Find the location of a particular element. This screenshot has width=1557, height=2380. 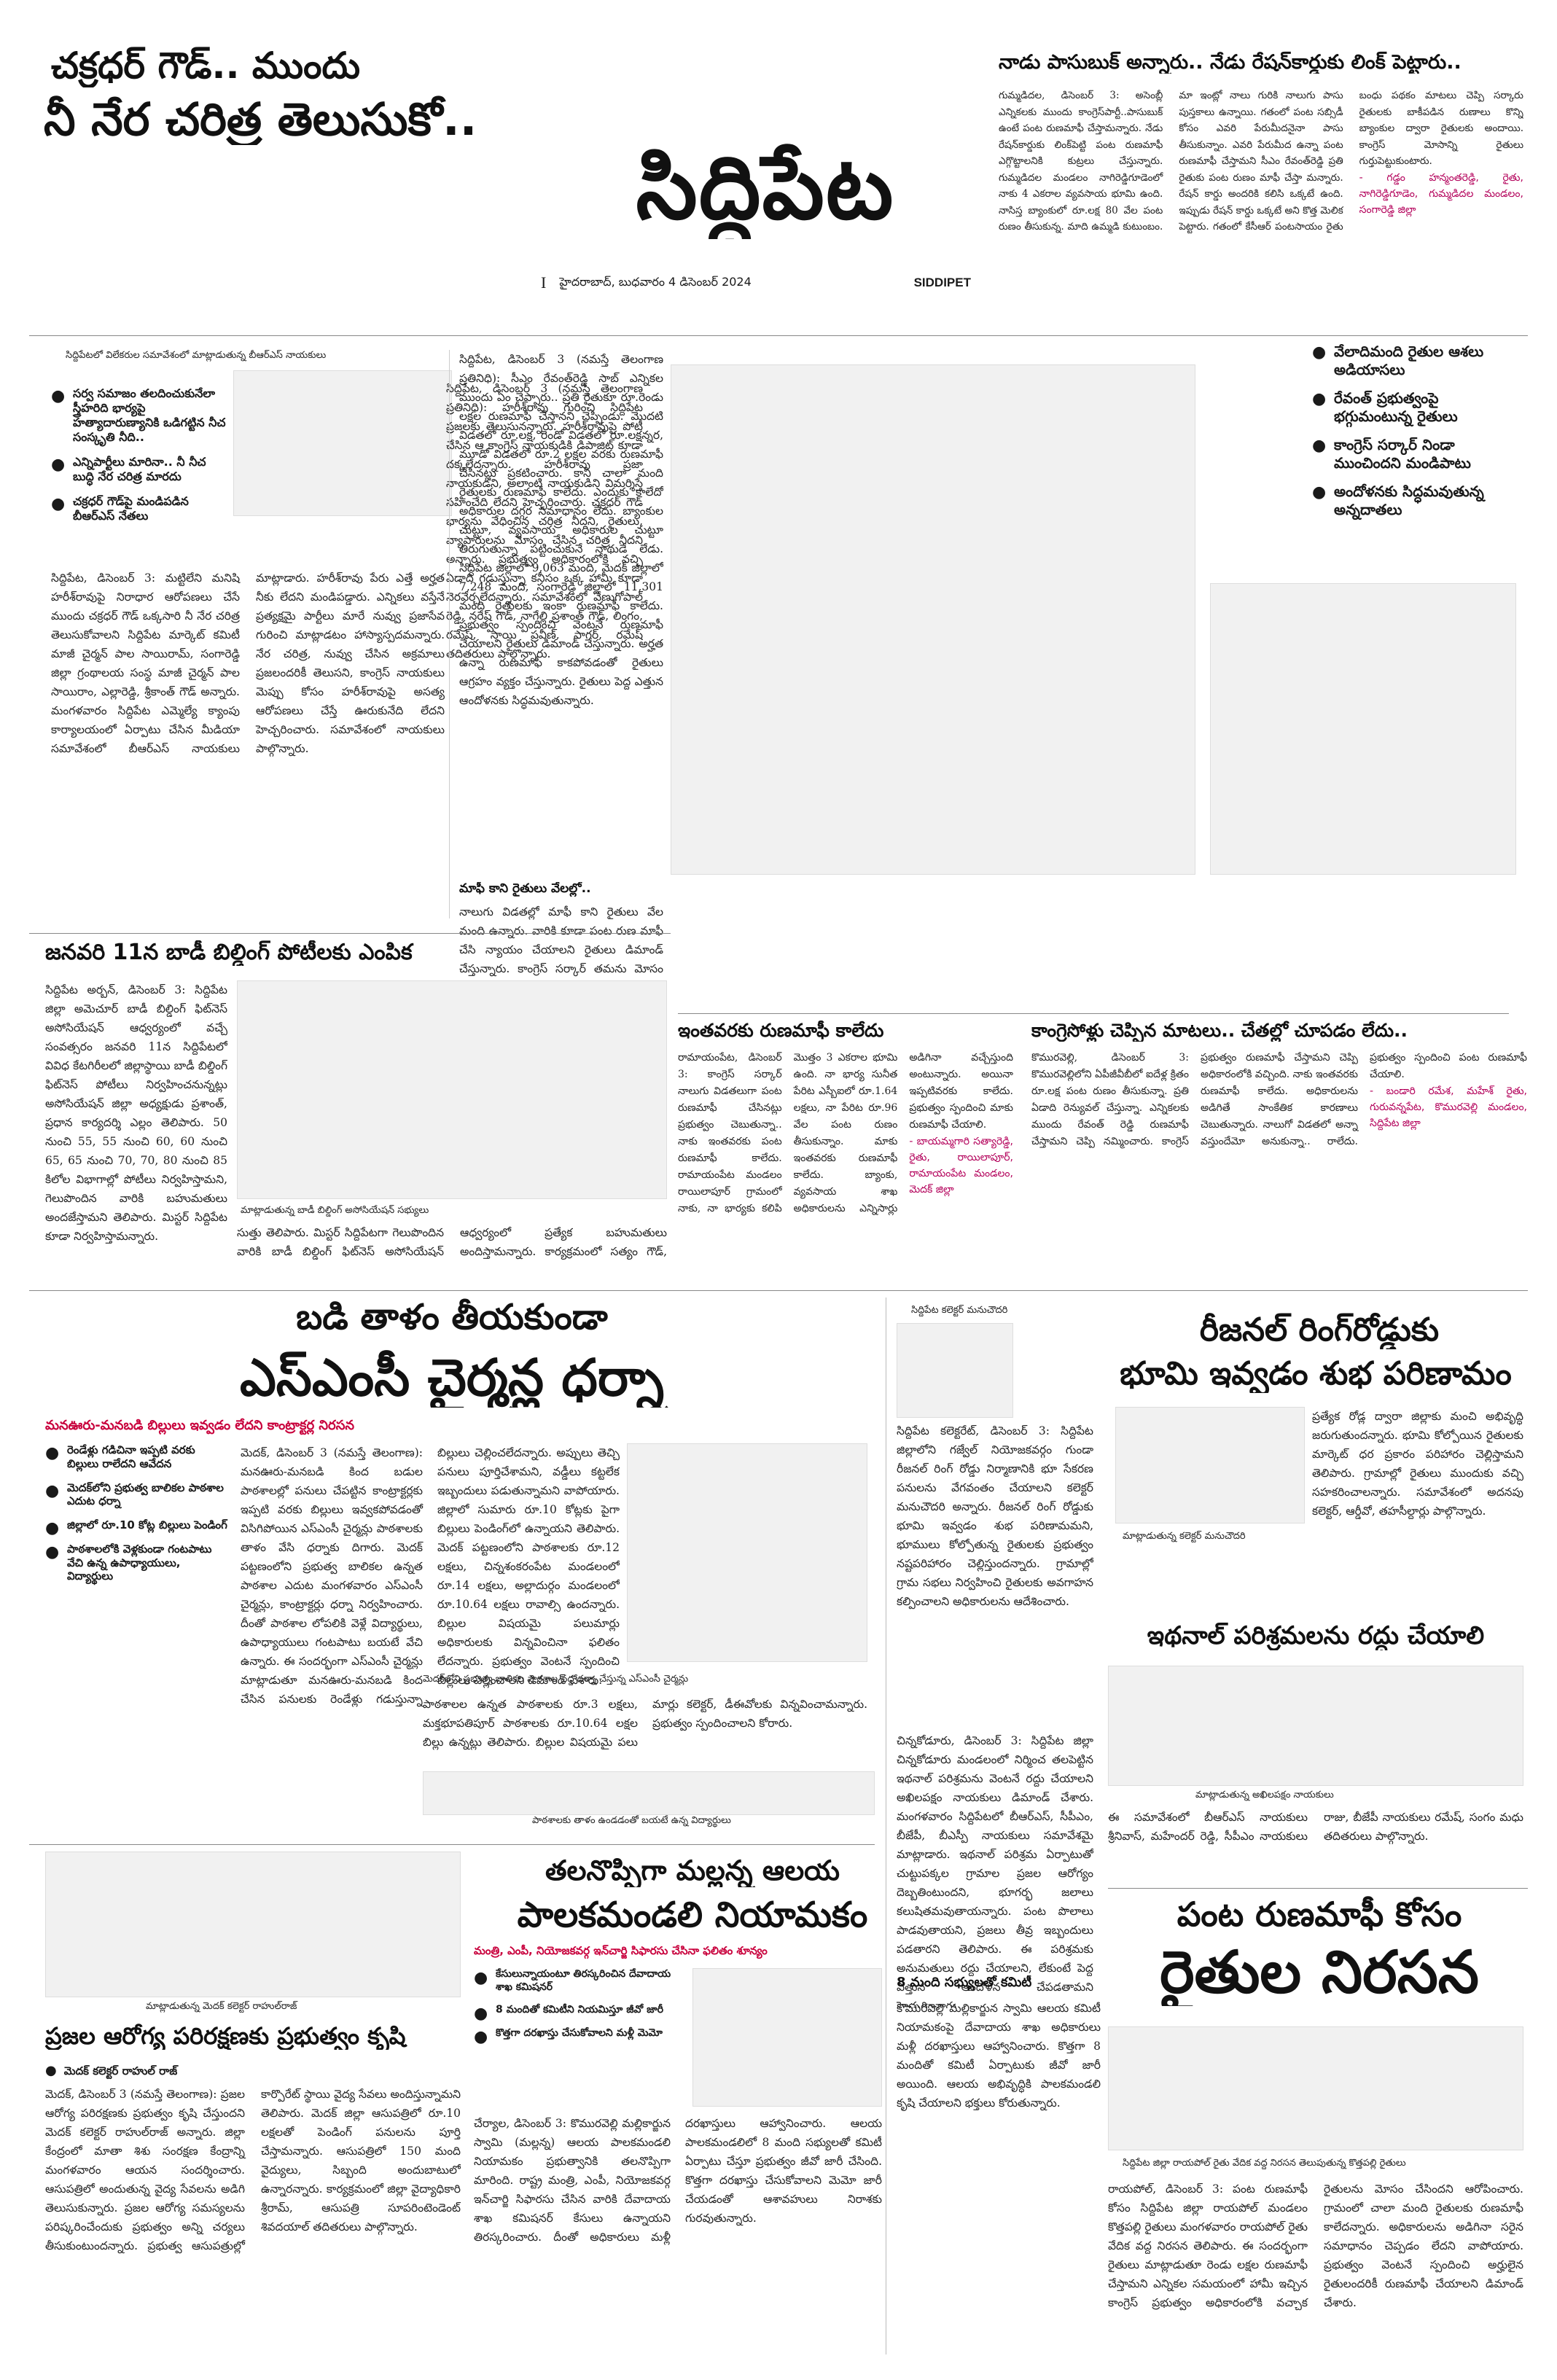

ethanol-headline: ఇథనాల్ పరిశ్రమలను రద్దు చేయాలి is located at coordinates (1316, 1636).